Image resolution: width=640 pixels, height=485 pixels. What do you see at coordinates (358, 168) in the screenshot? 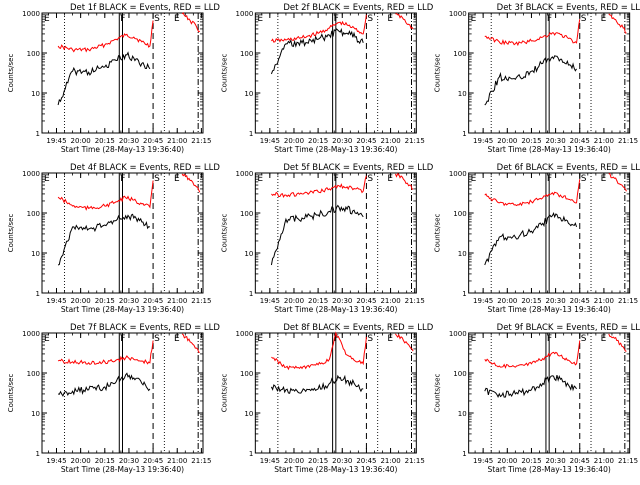
I see `chart-title: Det 5f BLACK = Events, RED = LLD` at bounding box center [358, 168].